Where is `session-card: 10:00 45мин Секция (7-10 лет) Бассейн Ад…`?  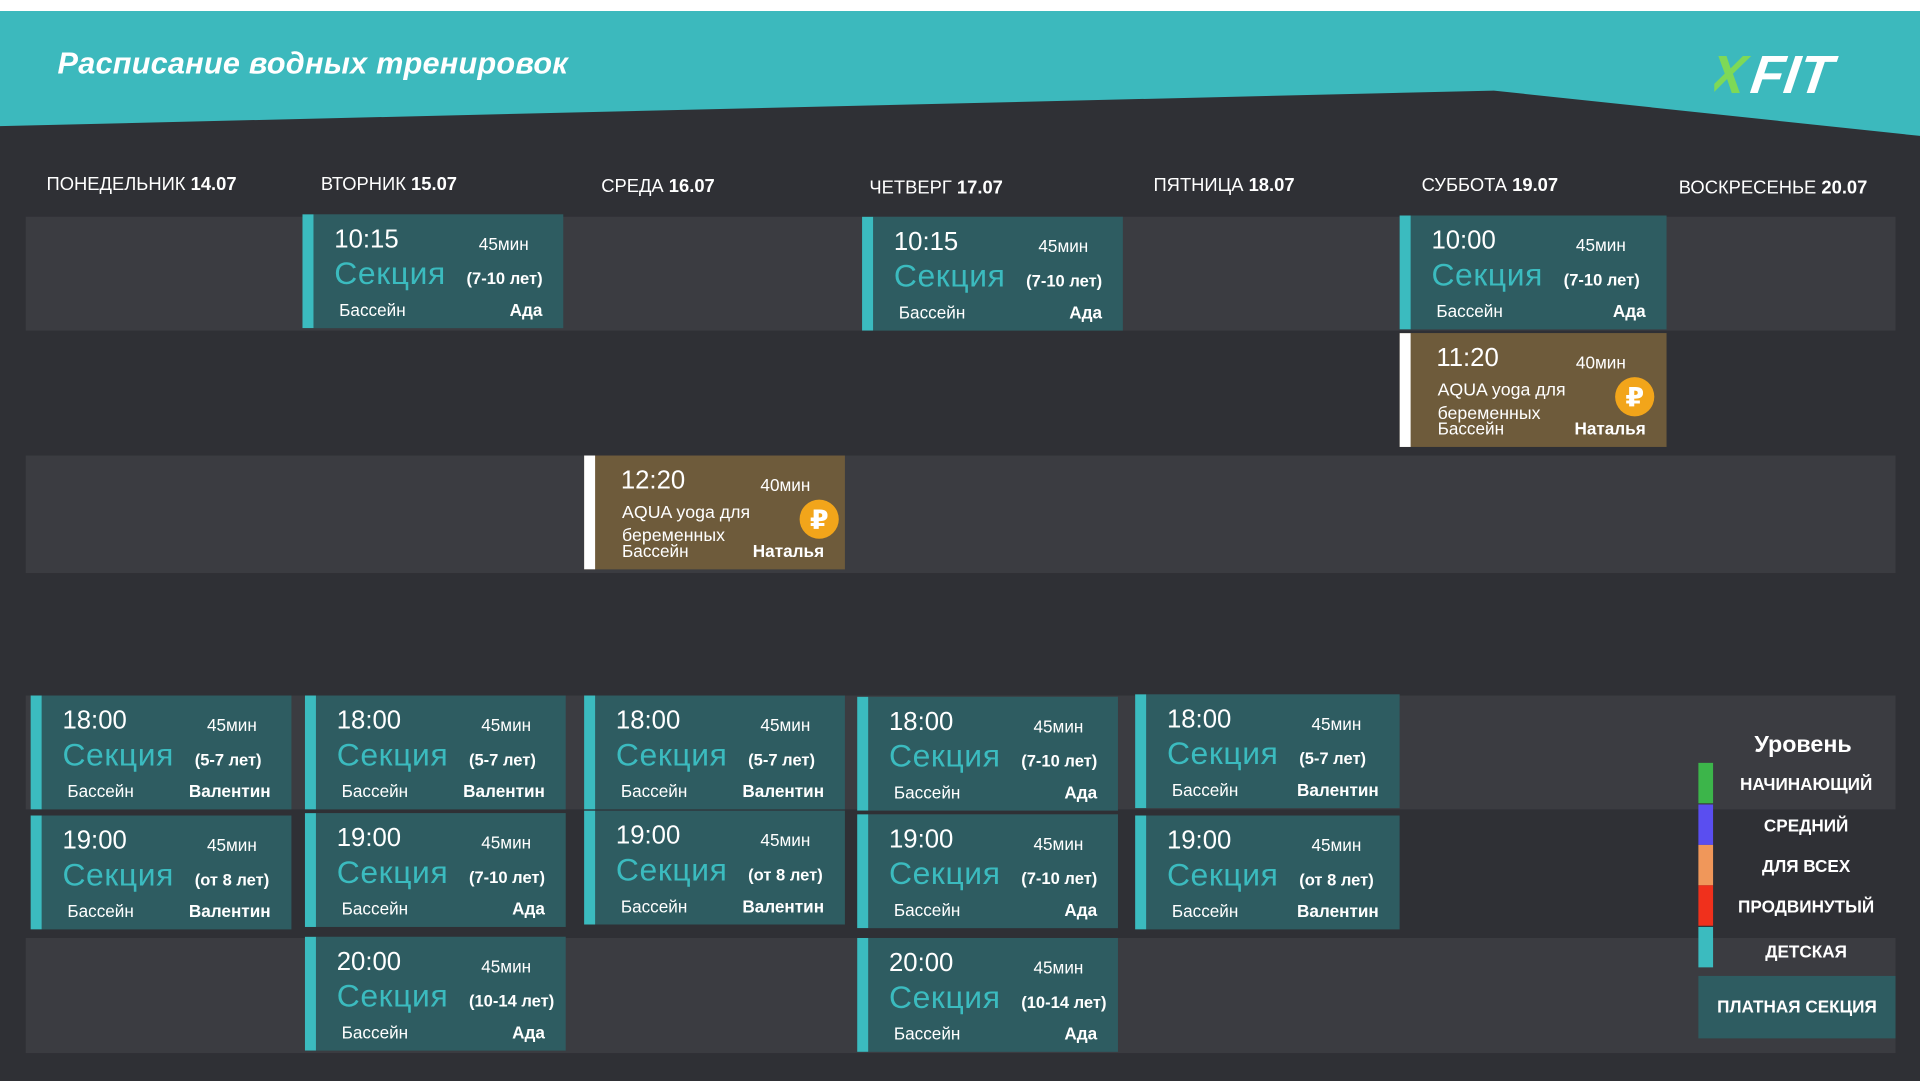
session-card: 10:00 45мин Секция (7-10 лет) Бассейн Ад… is located at coordinates (1533, 272).